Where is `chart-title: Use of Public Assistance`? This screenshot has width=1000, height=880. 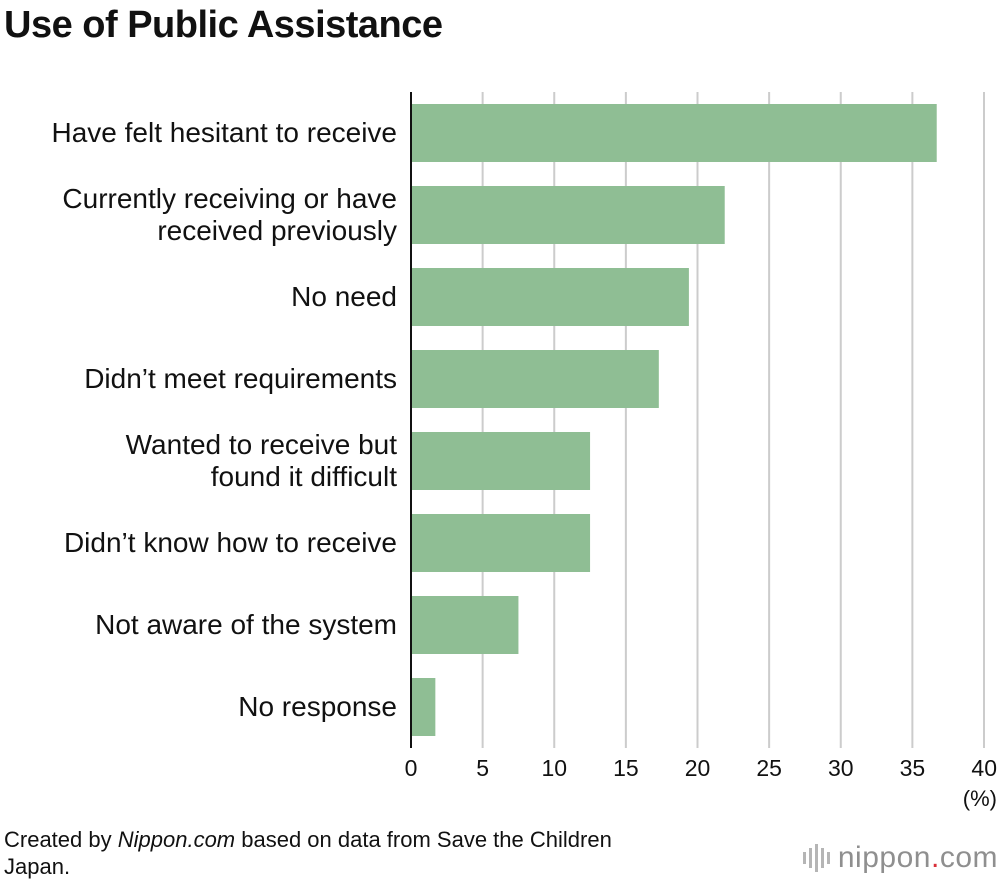 chart-title: Use of Public Assistance is located at coordinates (223, 25).